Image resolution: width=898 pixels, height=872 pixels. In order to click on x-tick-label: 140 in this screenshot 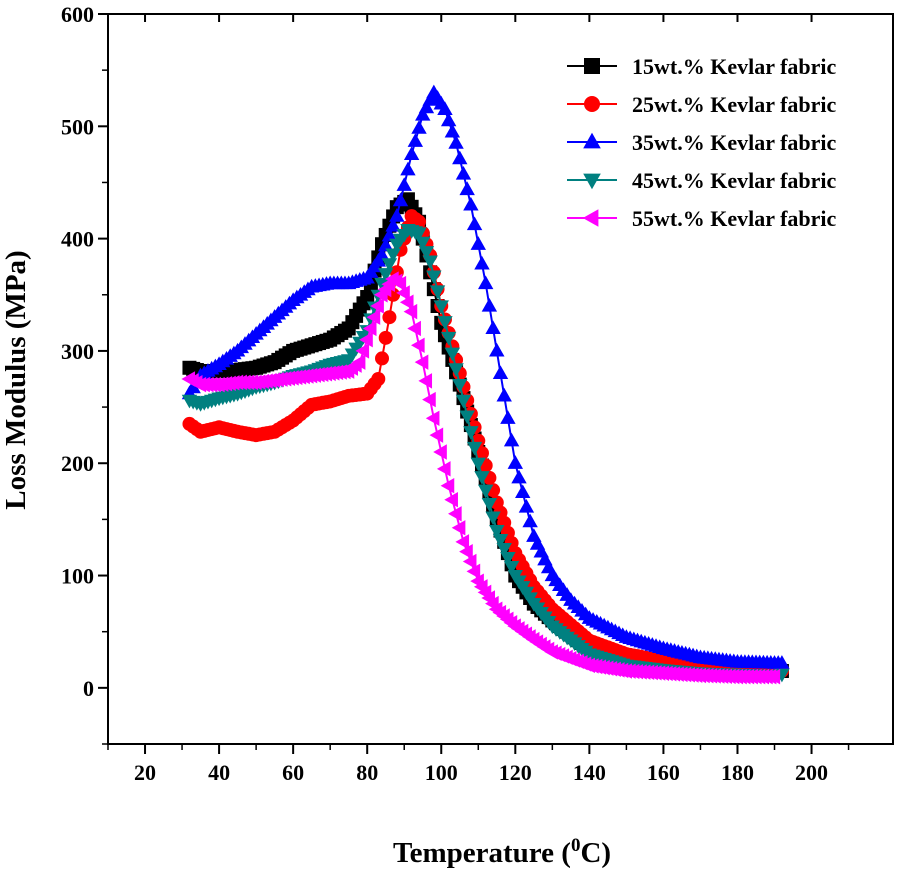, I will do `click(589, 772)`.